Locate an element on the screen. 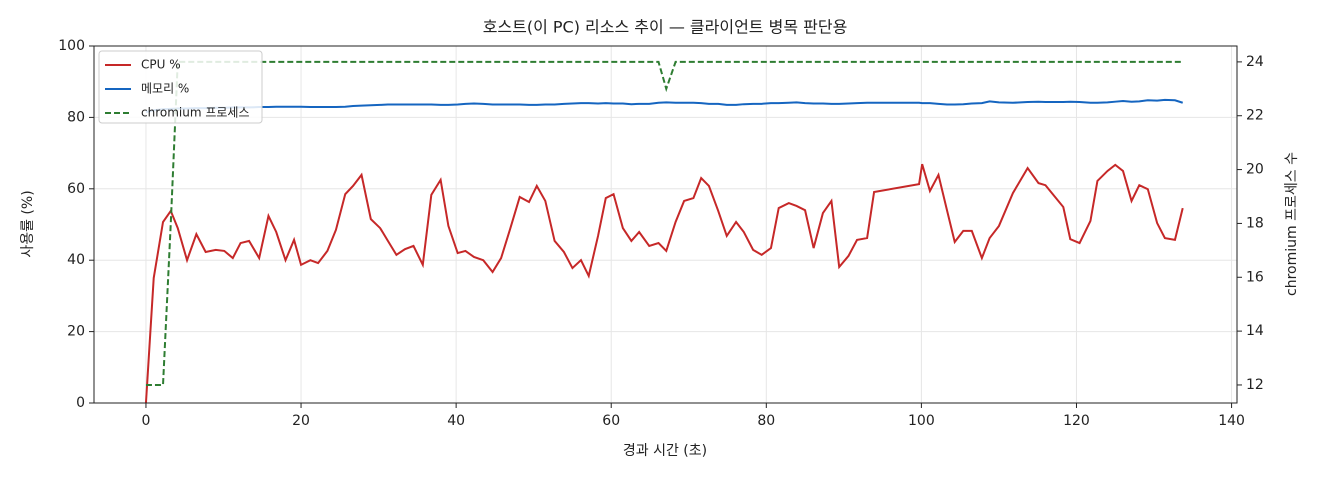  x-tick-label: 80 is located at coordinates (766, 421).